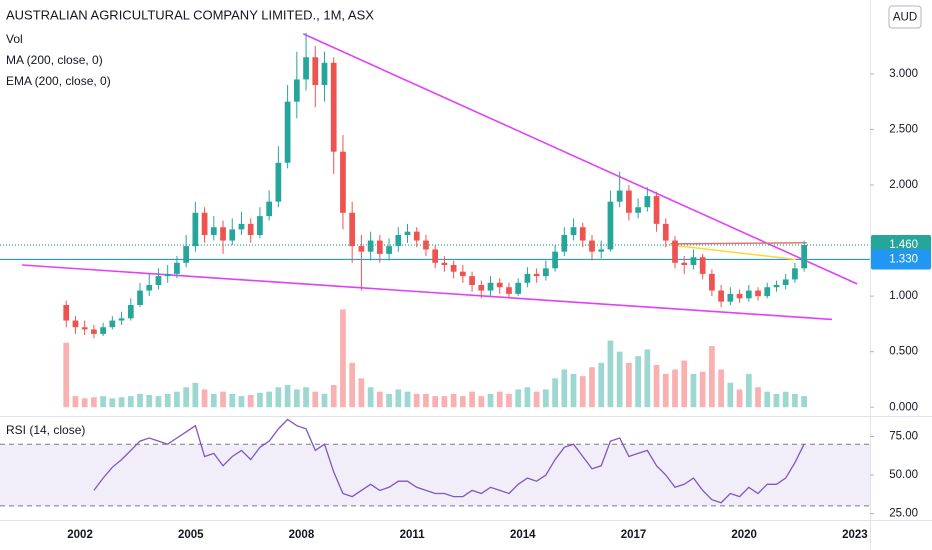  Describe the element at coordinates (903, 259) in the screenshot. I see `price-label: 1.330` at that location.